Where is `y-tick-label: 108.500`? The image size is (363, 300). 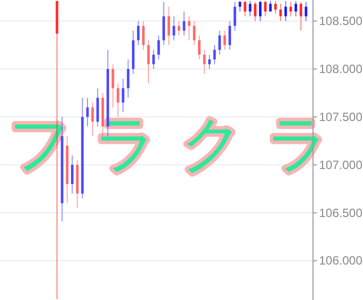
y-tick-label: 108.500 is located at coordinates (341, 21).